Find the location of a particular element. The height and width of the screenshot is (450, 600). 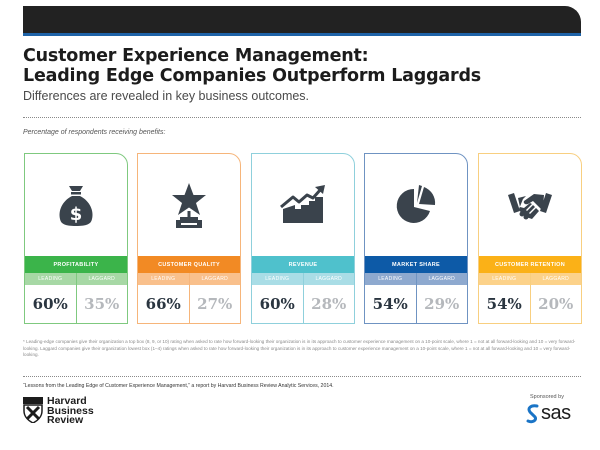

handshake-icon is located at coordinates (530, 206).